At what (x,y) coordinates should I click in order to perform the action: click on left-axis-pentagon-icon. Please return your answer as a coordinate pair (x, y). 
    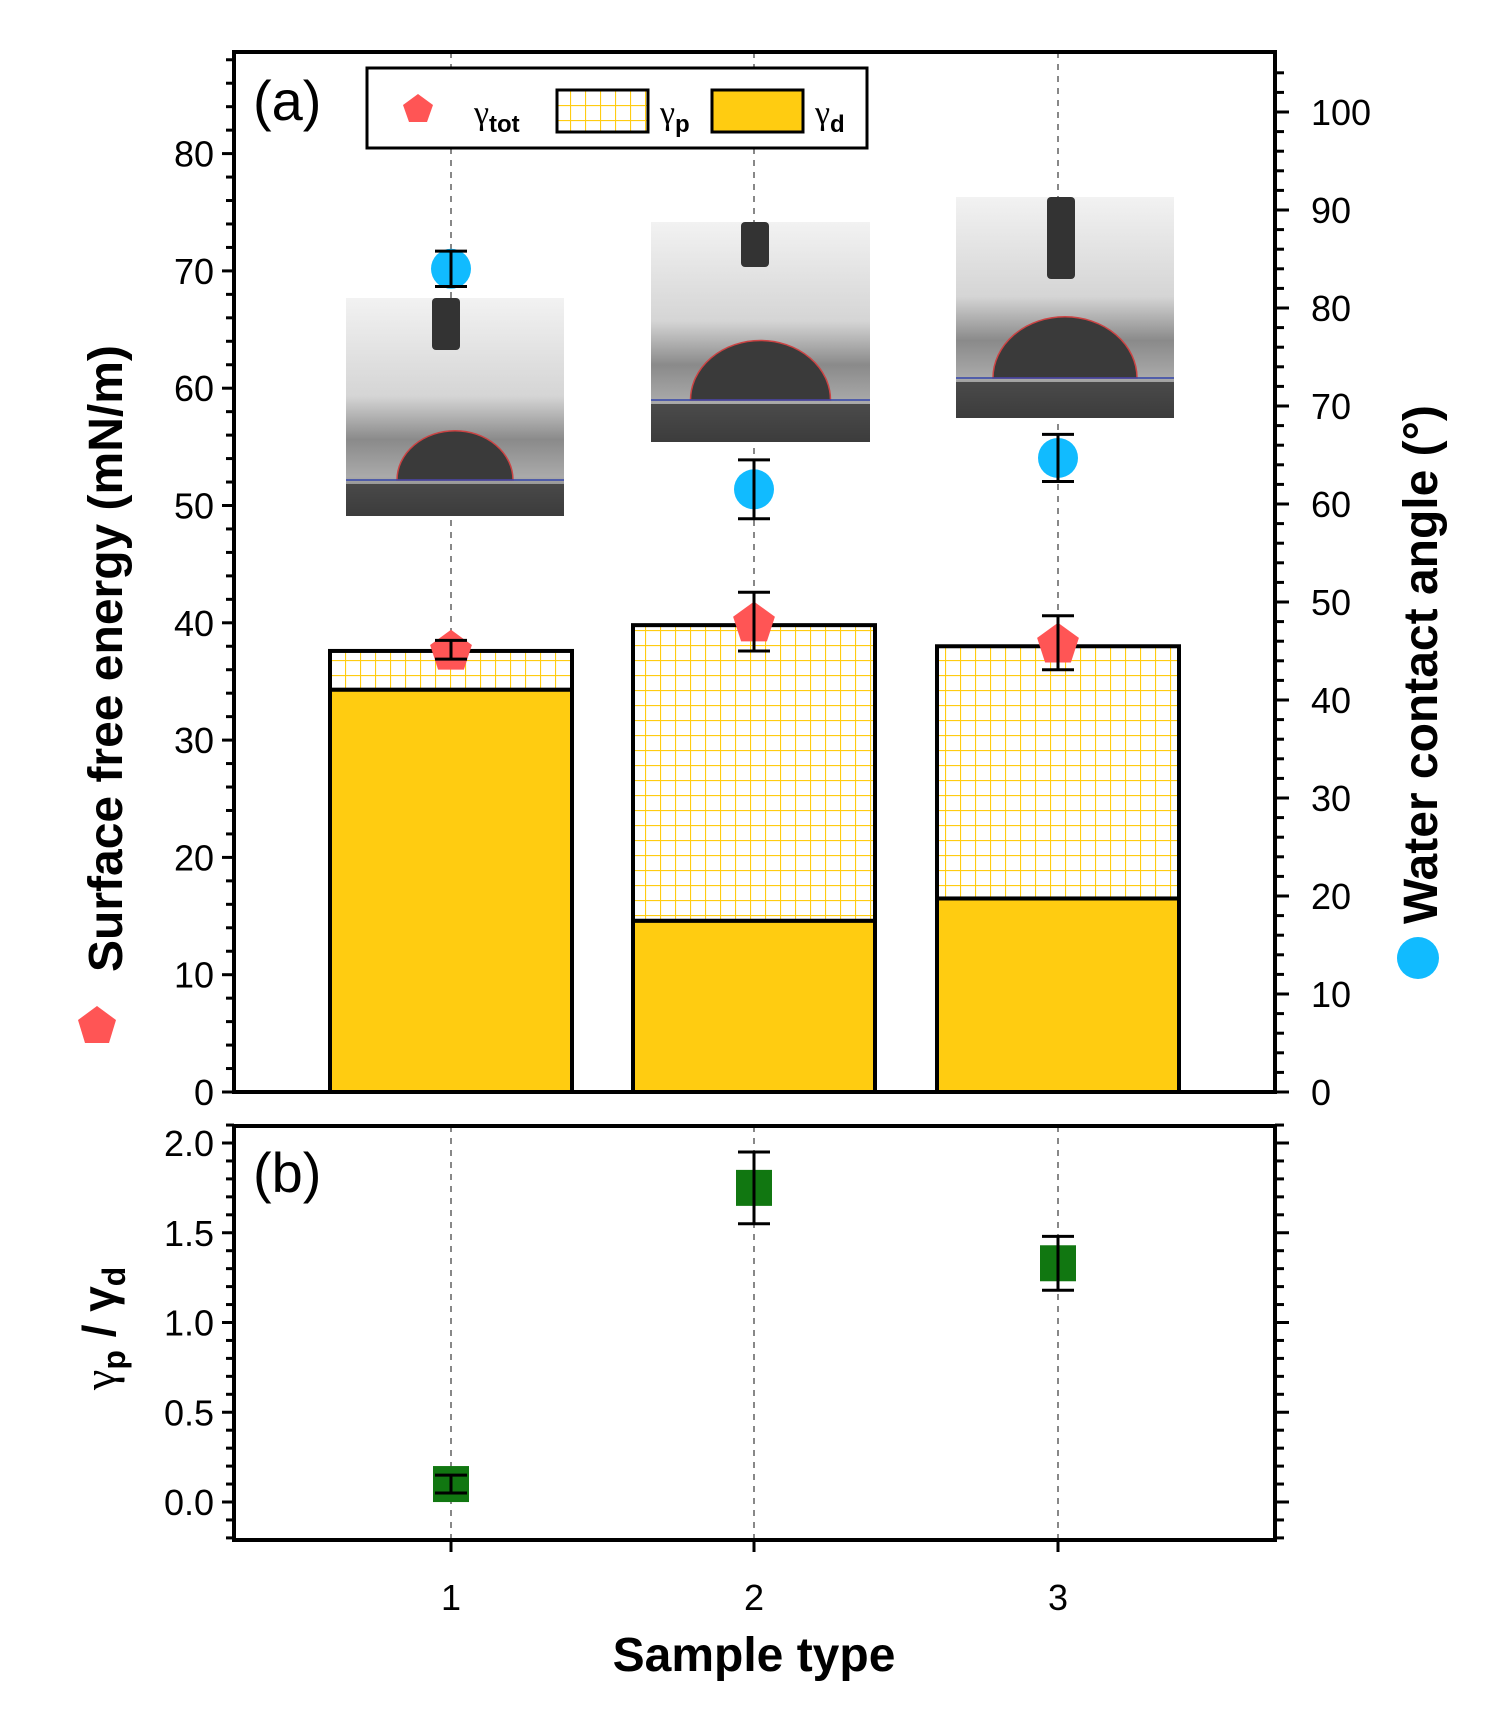
    Looking at the image, I should click on (97, 1024).